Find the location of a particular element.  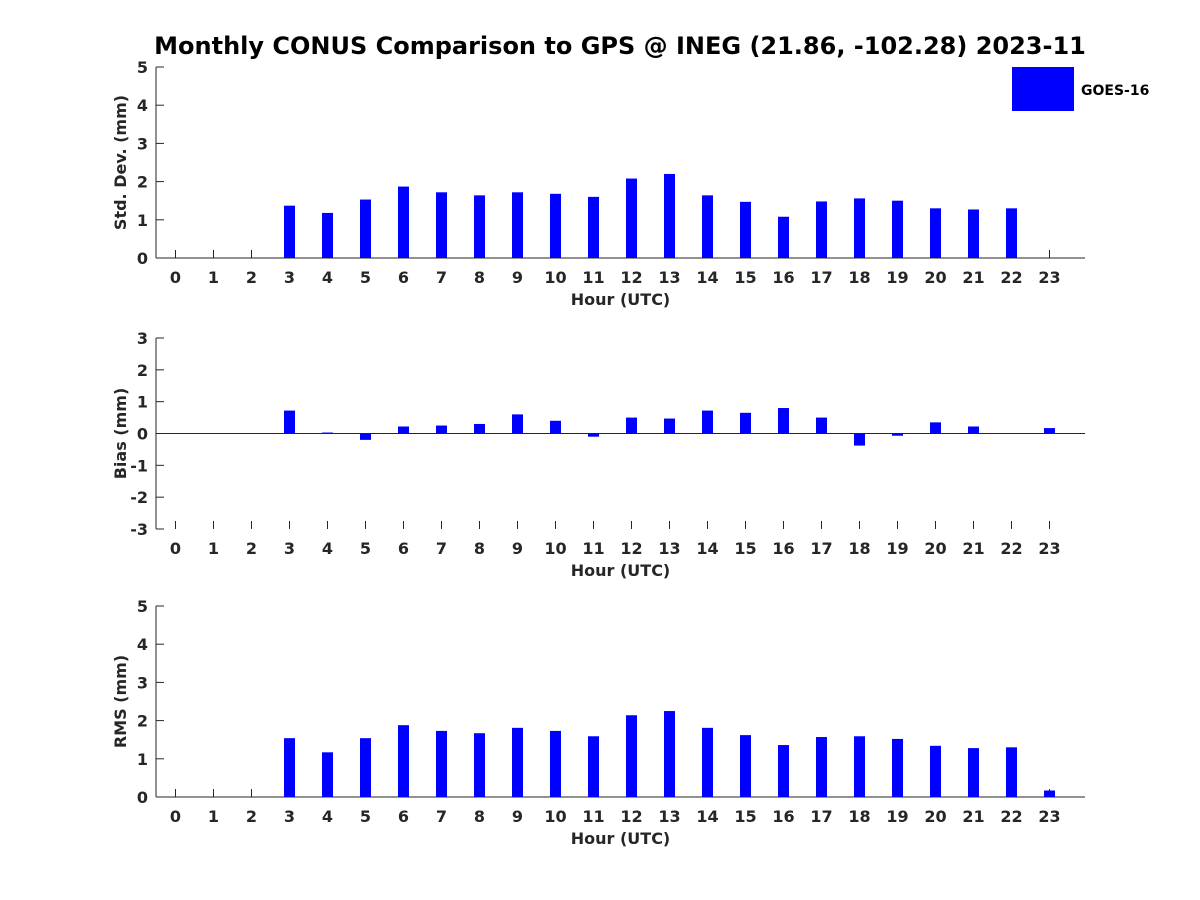

x-tick-label: 10 is located at coordinates (555, 816).